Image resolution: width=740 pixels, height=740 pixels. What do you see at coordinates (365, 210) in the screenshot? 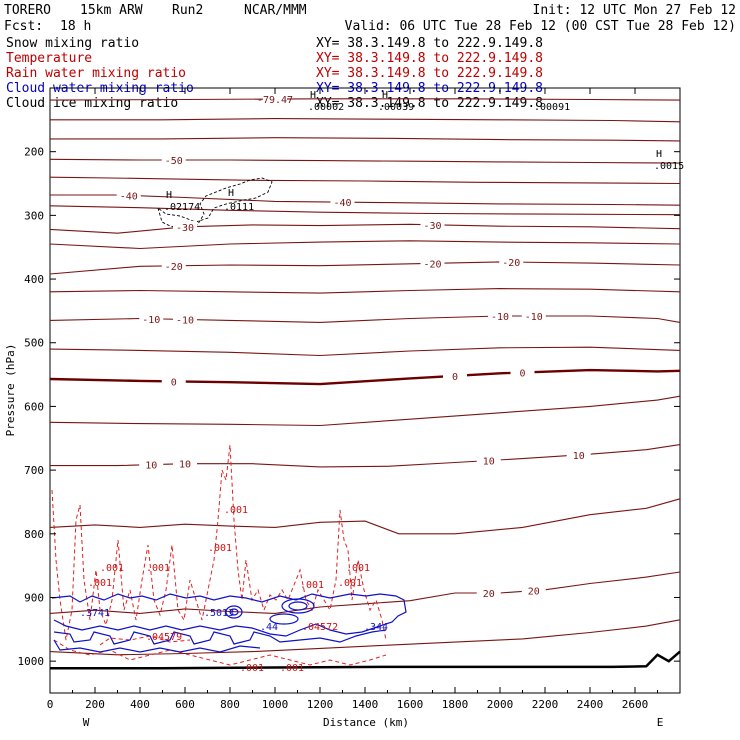
I see `temp-contour-m35` at bounding box center [365, 210].